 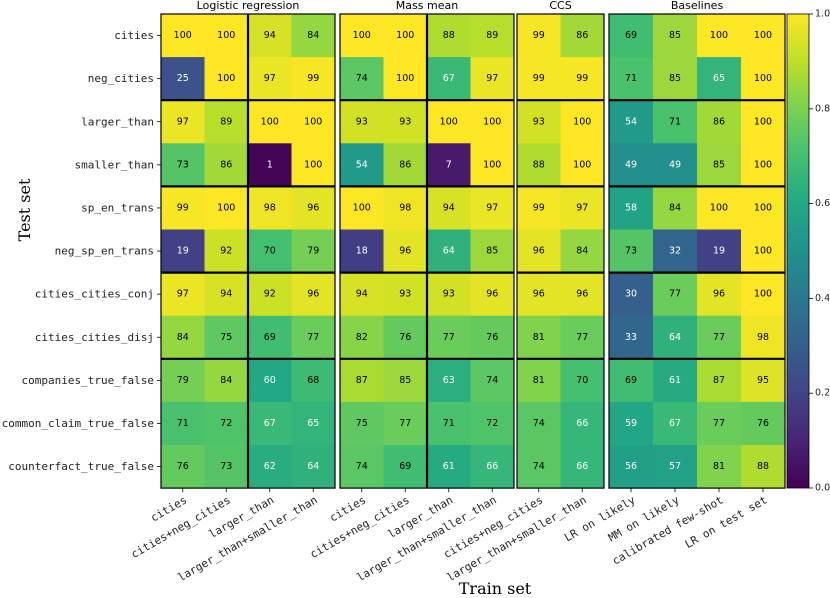 I want to click on cell-value: 72, so click(x=492, y=423).